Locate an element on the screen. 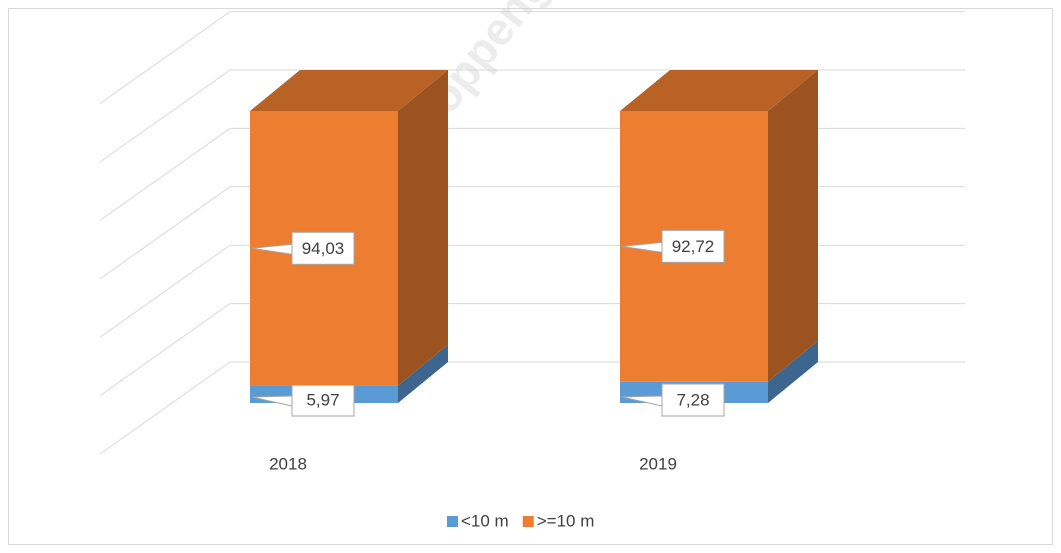 This screenshot has height=553, width=1061. grid-line is located at coordinates (532, 58).